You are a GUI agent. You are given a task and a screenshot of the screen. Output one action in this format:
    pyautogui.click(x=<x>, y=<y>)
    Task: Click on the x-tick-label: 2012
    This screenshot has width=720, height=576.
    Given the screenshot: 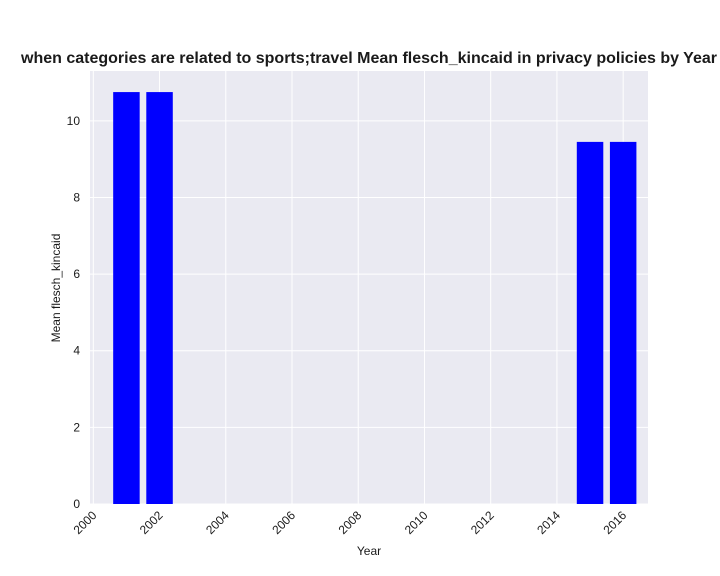 What is the action you would take?
    pyautogui.click(x=482, y=522)
    